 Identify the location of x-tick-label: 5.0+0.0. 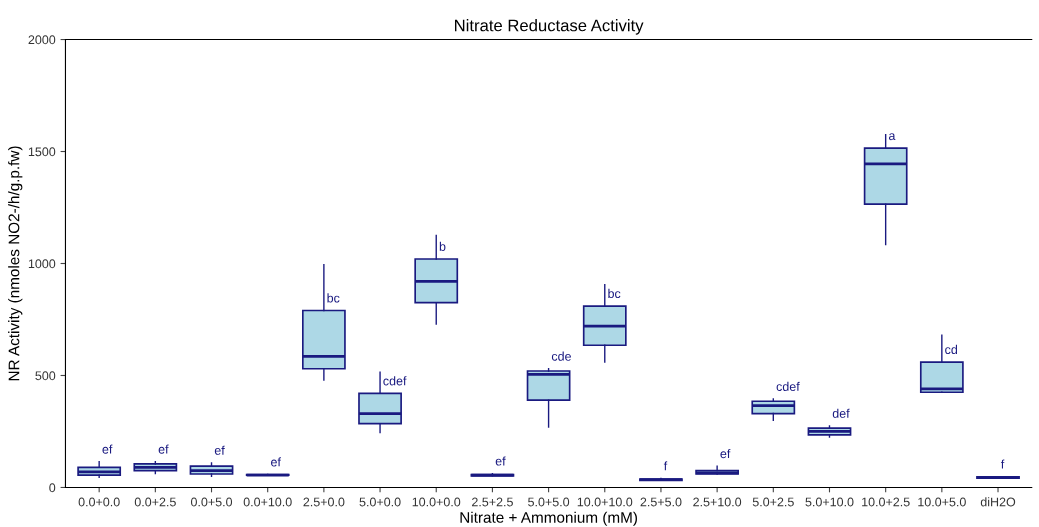
(380, 502).